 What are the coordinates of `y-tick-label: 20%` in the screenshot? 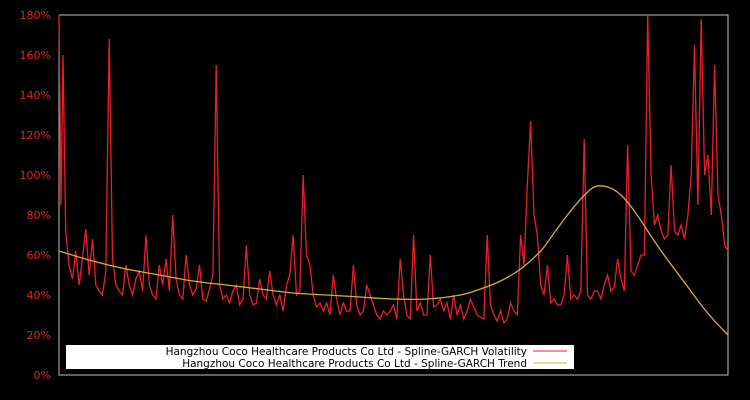 It's located at (39, 335).